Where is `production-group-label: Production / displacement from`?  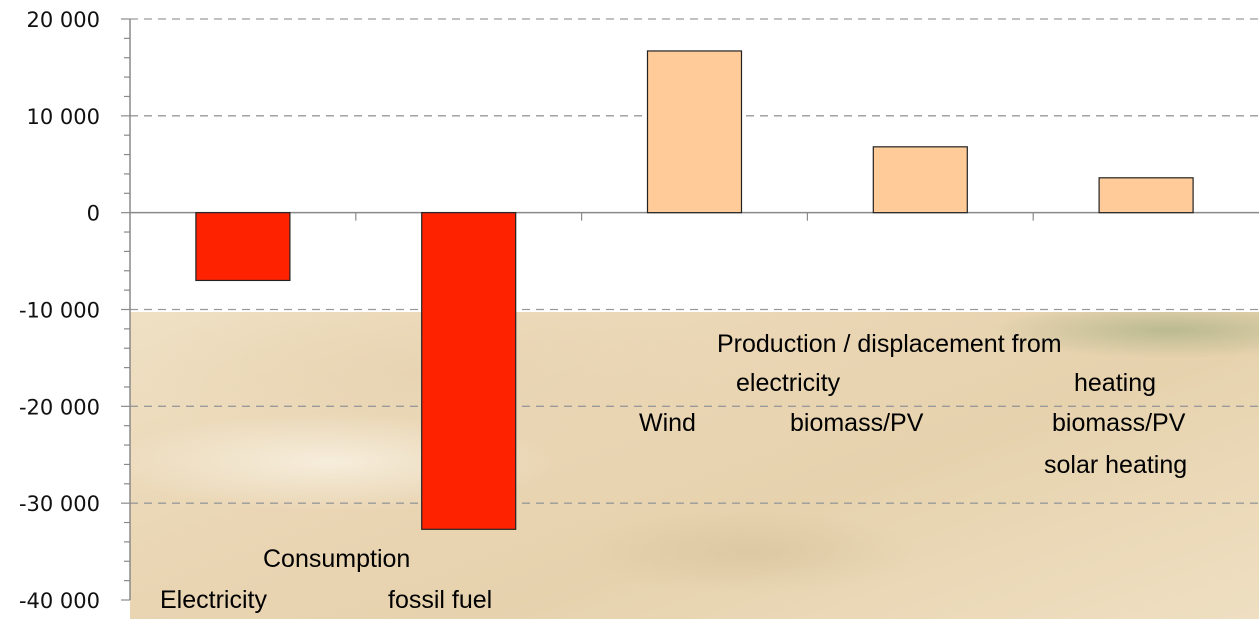 production-group-label: Production / displacement from is located at coordinates (889, 344).